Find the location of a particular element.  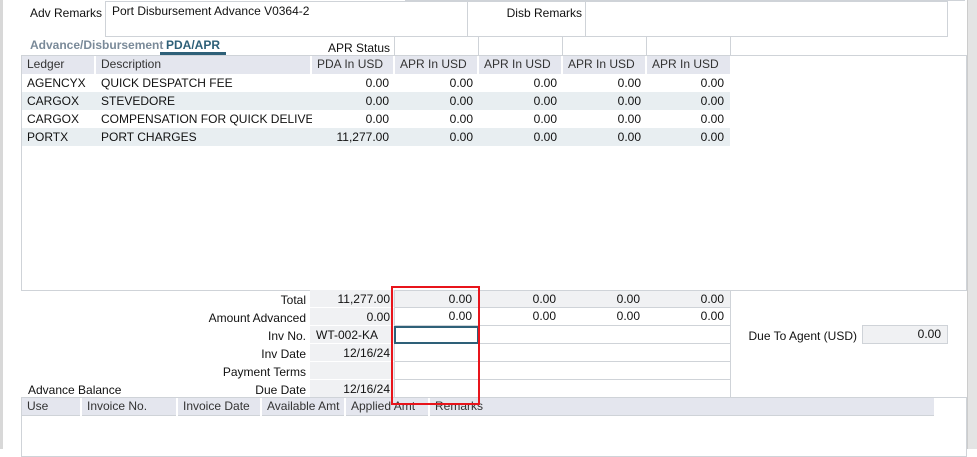

description-cell: PORT CHARGES is located at coordinates (149, 137).